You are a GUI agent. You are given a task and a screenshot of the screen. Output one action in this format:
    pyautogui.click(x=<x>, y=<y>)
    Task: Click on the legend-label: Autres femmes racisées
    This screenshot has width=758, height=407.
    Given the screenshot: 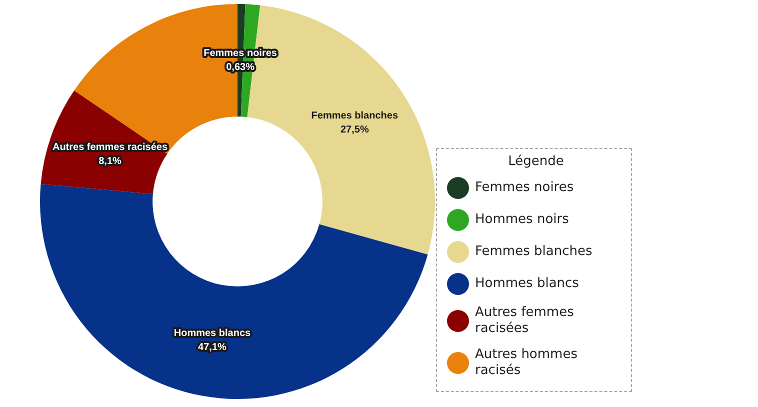 What is the action you would take?
    pyautogui.click(x=525, y=321)
    